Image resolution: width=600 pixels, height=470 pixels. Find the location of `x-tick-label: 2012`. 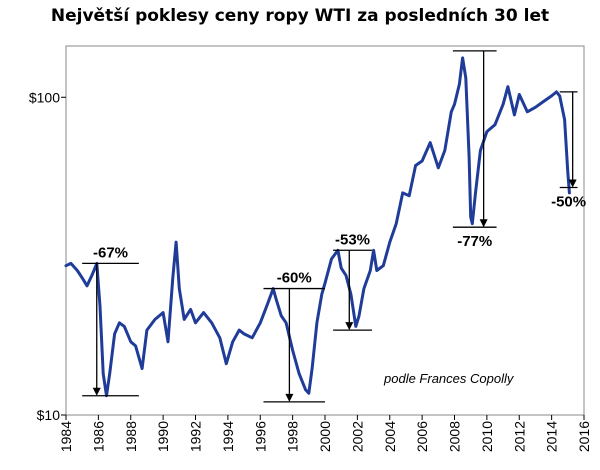

x-tick-label: 2012 is located at coordinates (519, 436).